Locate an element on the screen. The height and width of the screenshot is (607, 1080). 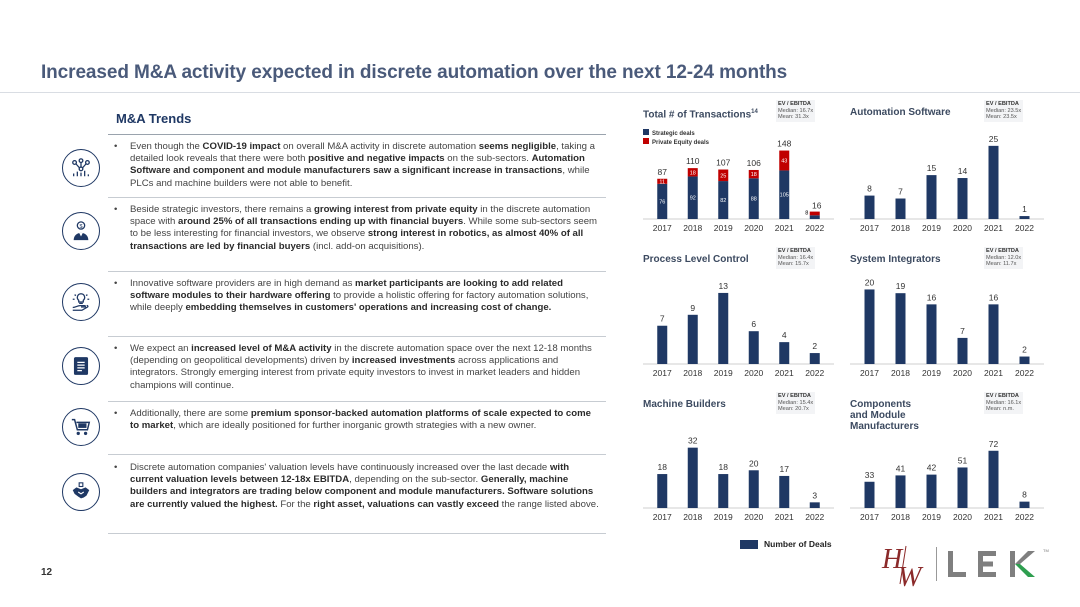
ev-ebitda-median: Median: 16.4x is located at coordinates (796, 257).